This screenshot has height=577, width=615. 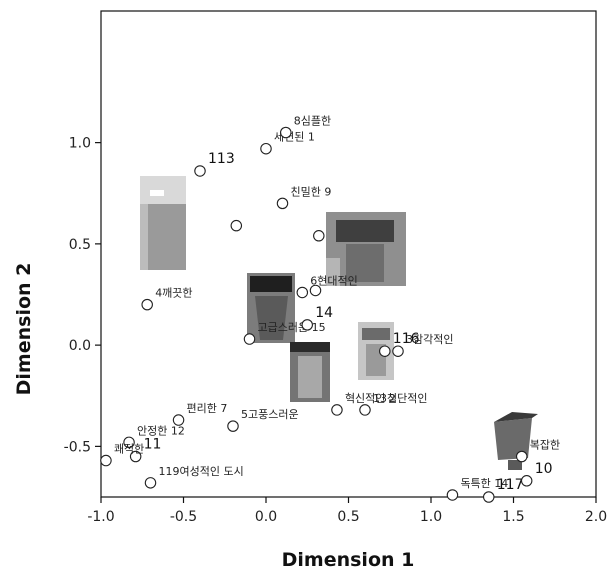 I want to click on point-label: 113, so click(x=221, y=159).